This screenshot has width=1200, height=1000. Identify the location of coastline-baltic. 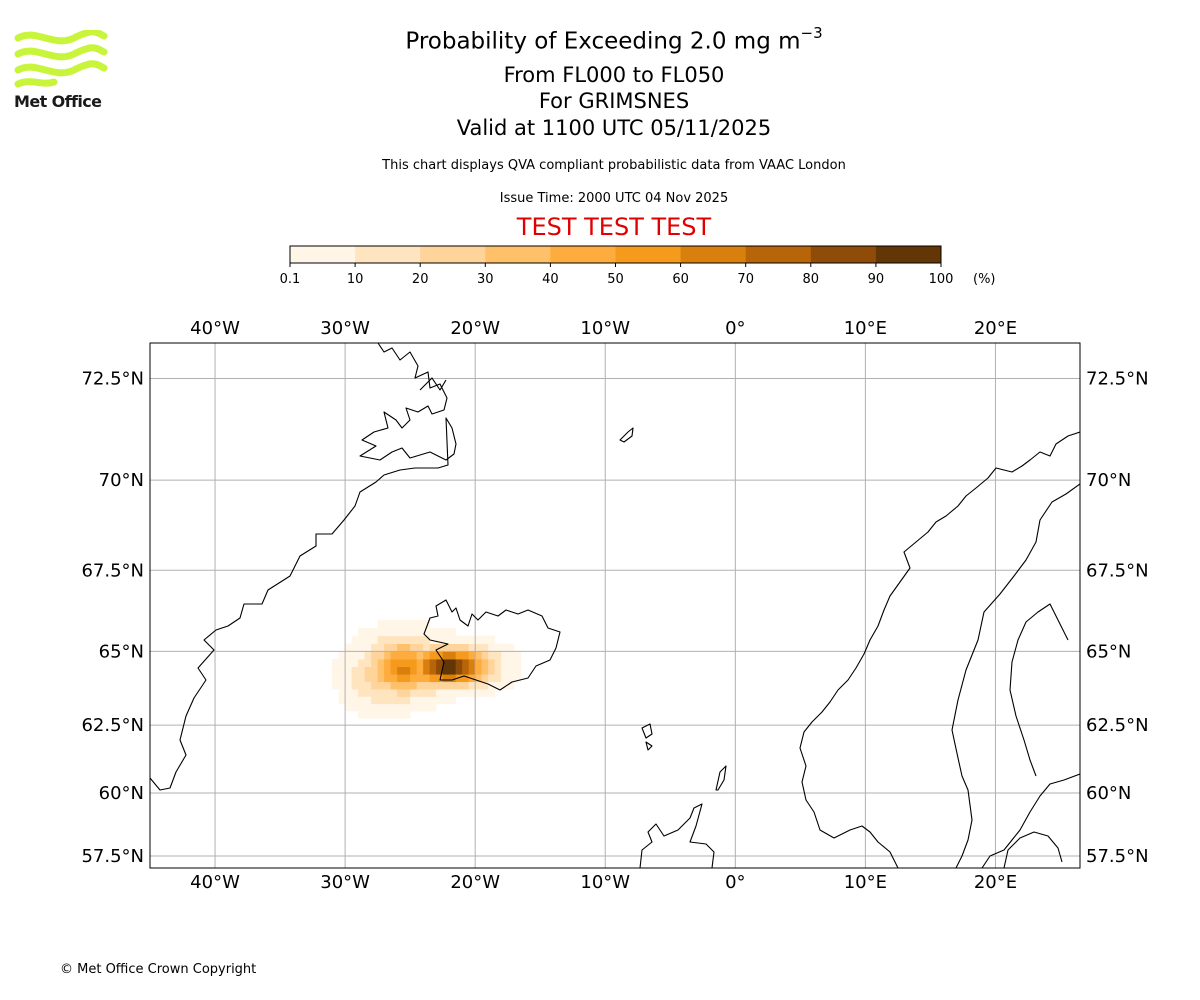
(1030, 820).